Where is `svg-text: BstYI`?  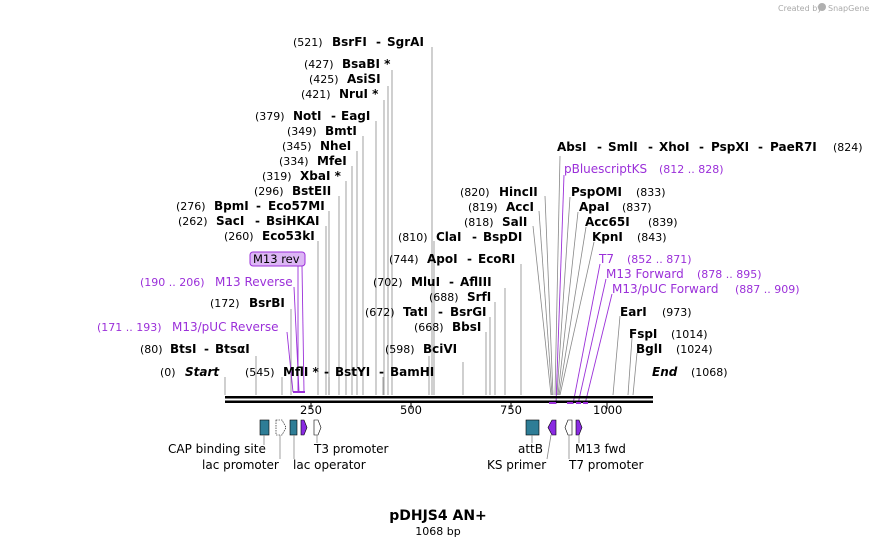 svg-text: BstYI is located at coordinates (352, 372).